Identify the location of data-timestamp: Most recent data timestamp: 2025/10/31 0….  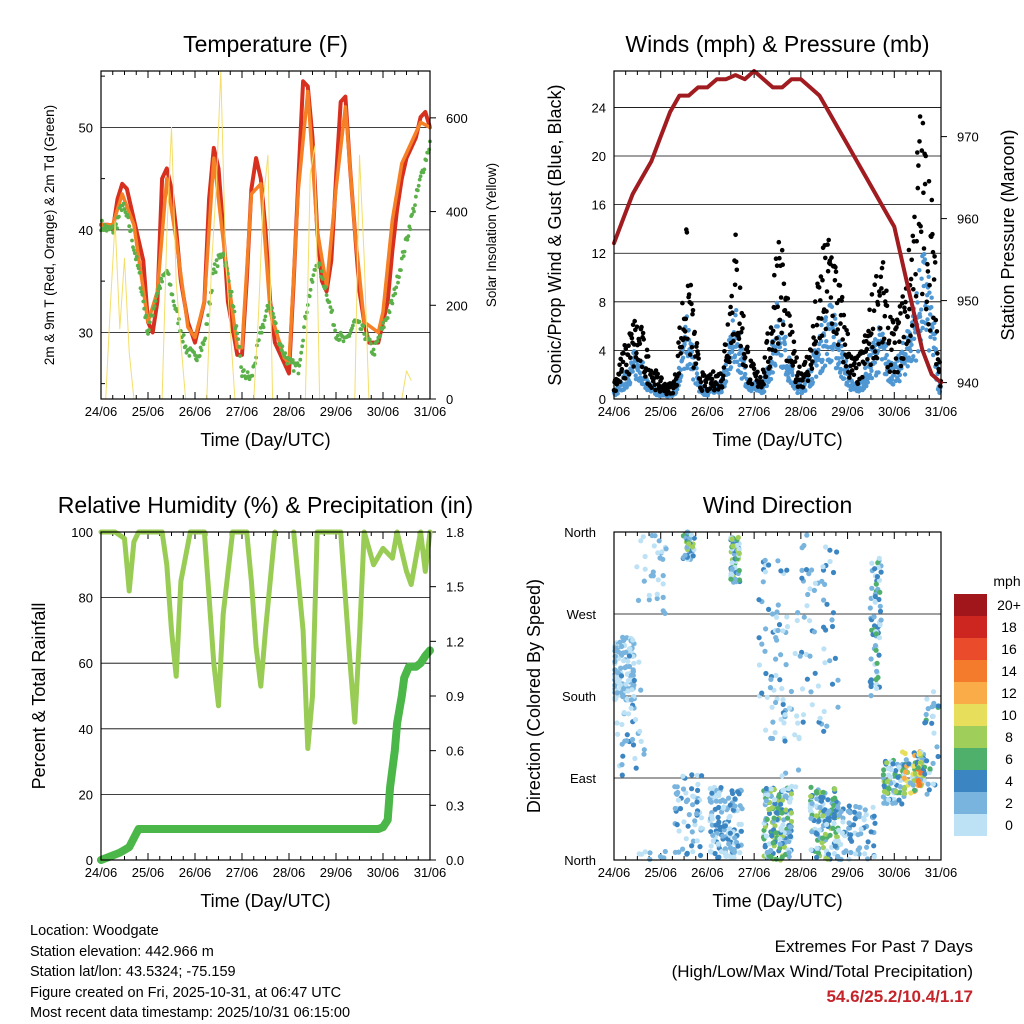
(190, 1013).